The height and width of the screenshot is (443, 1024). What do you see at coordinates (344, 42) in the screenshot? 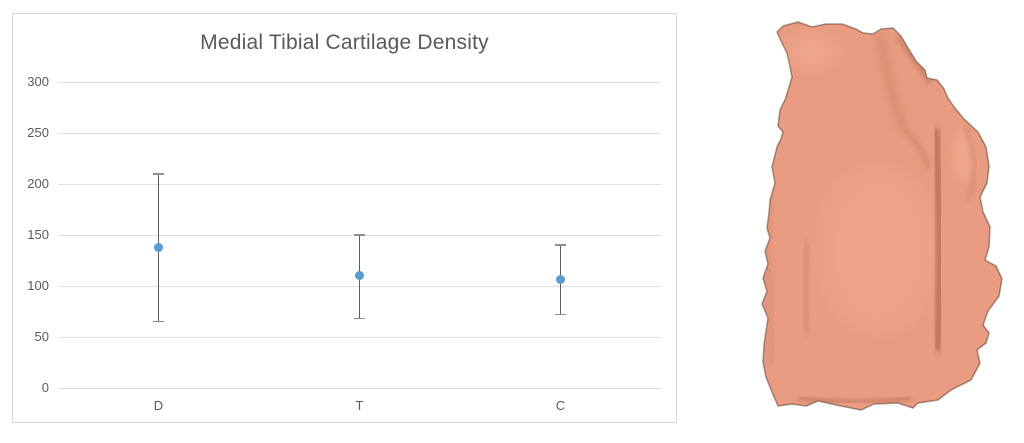
I see `chart-title: Medial Tibial Cartilage Density` at bounding box center [344, 42].